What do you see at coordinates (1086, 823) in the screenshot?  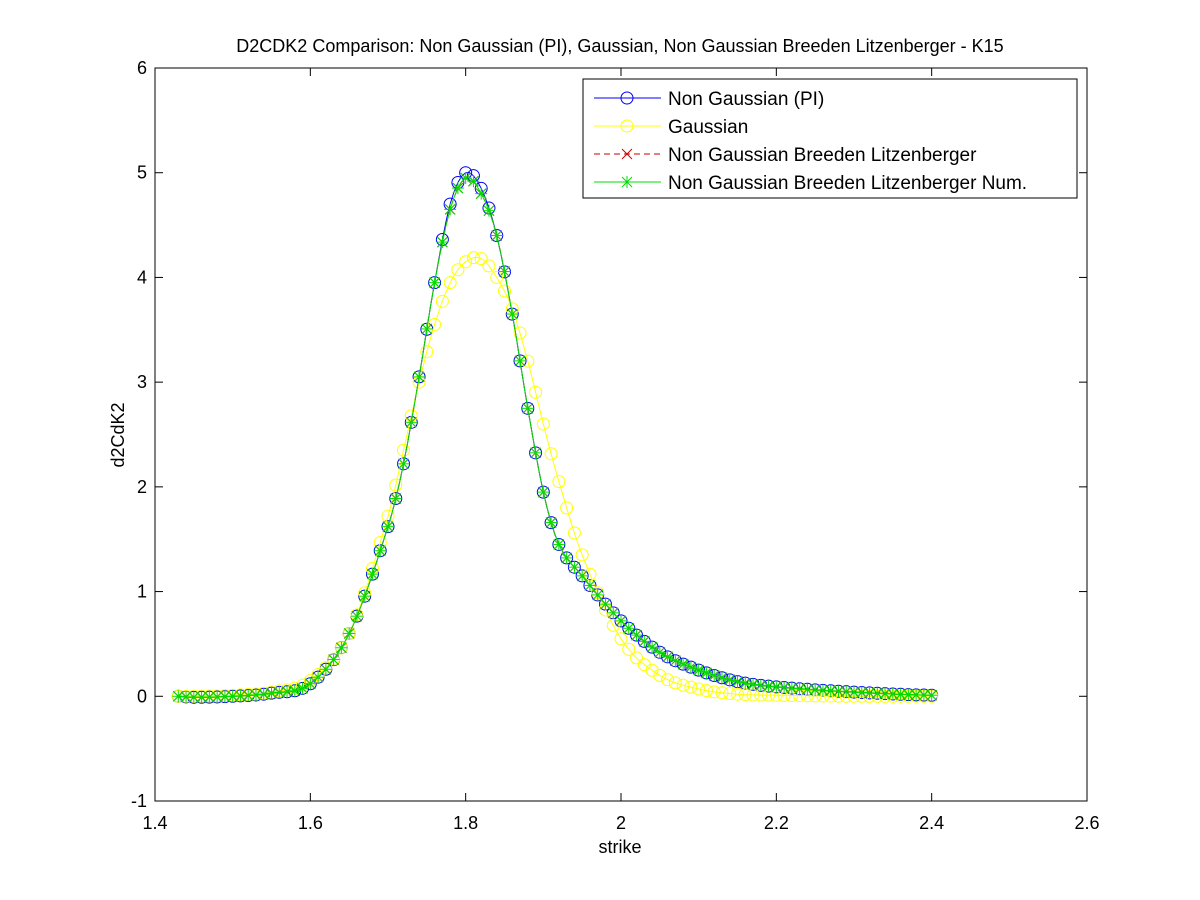 I see `x-tick-label: 2.6` at bounding box center [1086, 823].